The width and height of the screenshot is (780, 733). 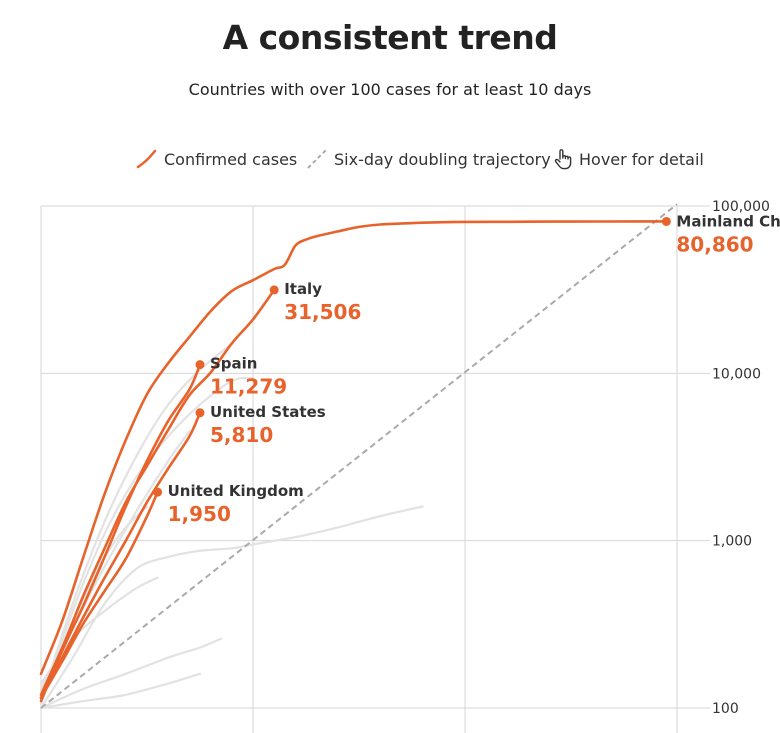 What do you see at coordinates (641, 159) in the screenshot?
I see `legend-hover-label: Hover for detail` at bounding box center [641, 159].